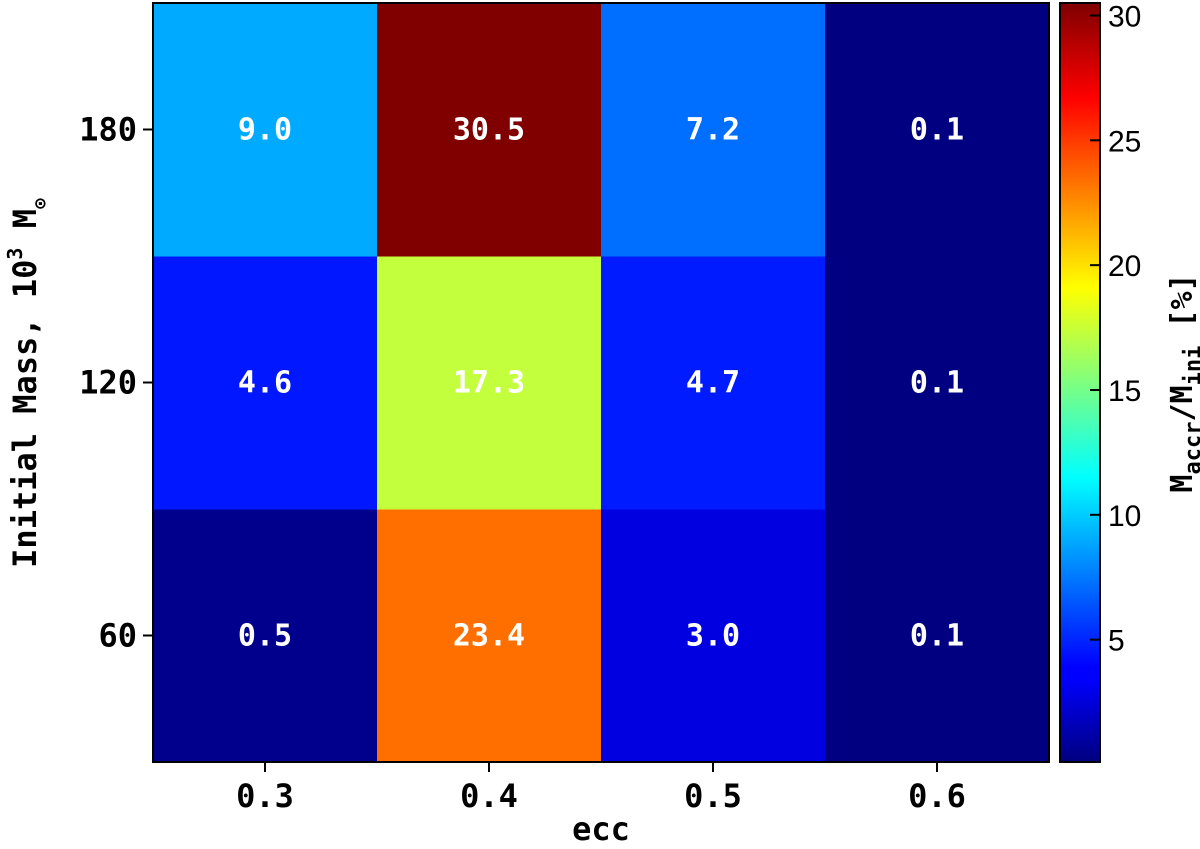 Image resolution: width=1200 pixels, height=849 pixels. I want to click on heatmap-cell-180-0.3, so click(265, 130).